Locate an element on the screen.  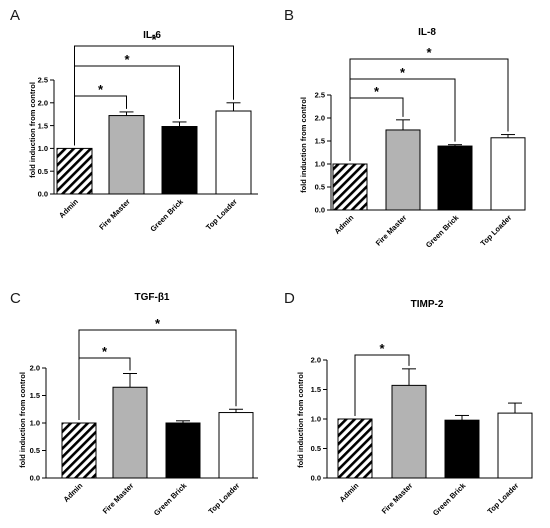
panel-d-y-tick-label: 2.0 is located at coordinates (316, 360).